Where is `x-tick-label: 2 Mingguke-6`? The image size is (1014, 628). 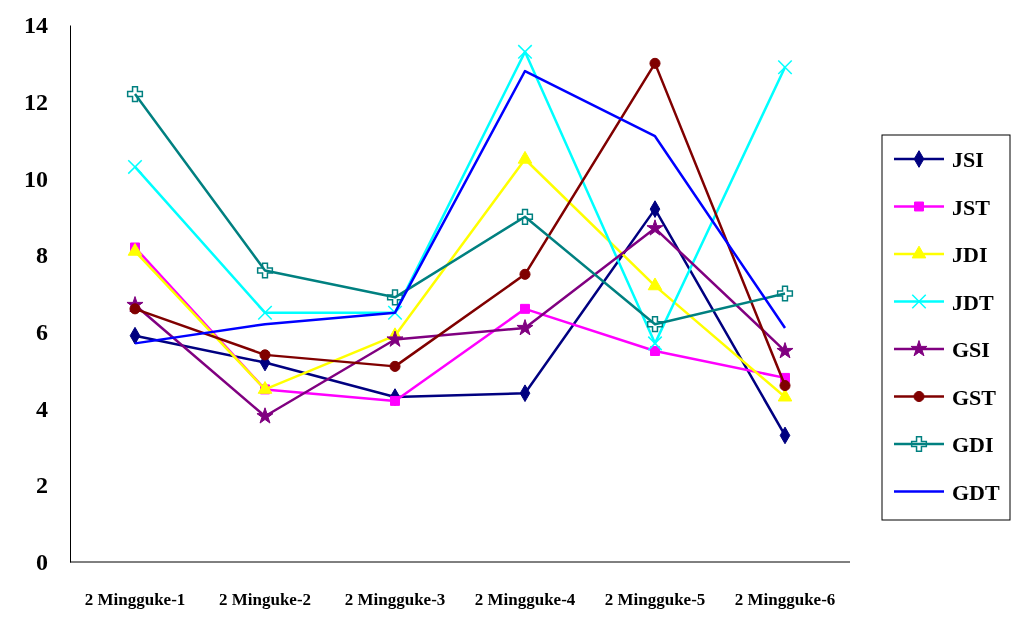
x-tick-label: 2 Mingguke-6 is located at coordinates (785, 599).